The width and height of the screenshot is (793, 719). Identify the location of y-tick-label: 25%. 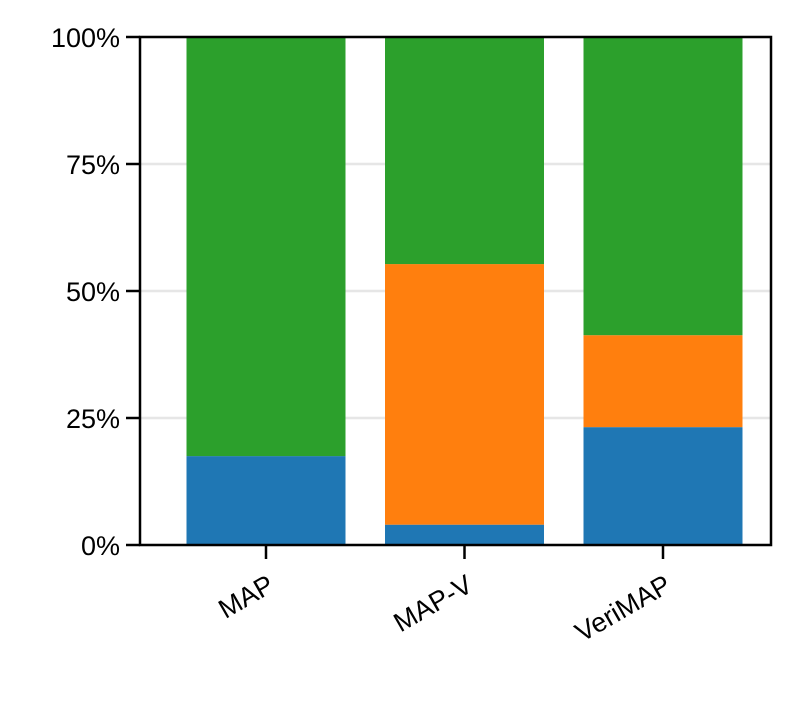
(93, 419).